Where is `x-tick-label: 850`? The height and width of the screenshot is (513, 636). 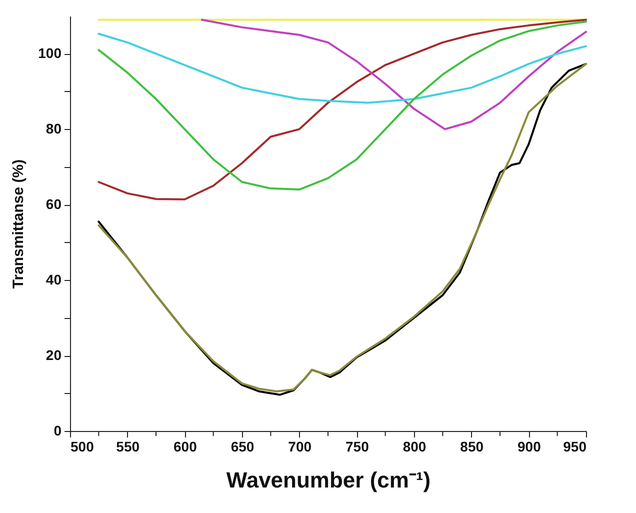
x-tick-label: 850 is located at coordinates (472, 446).